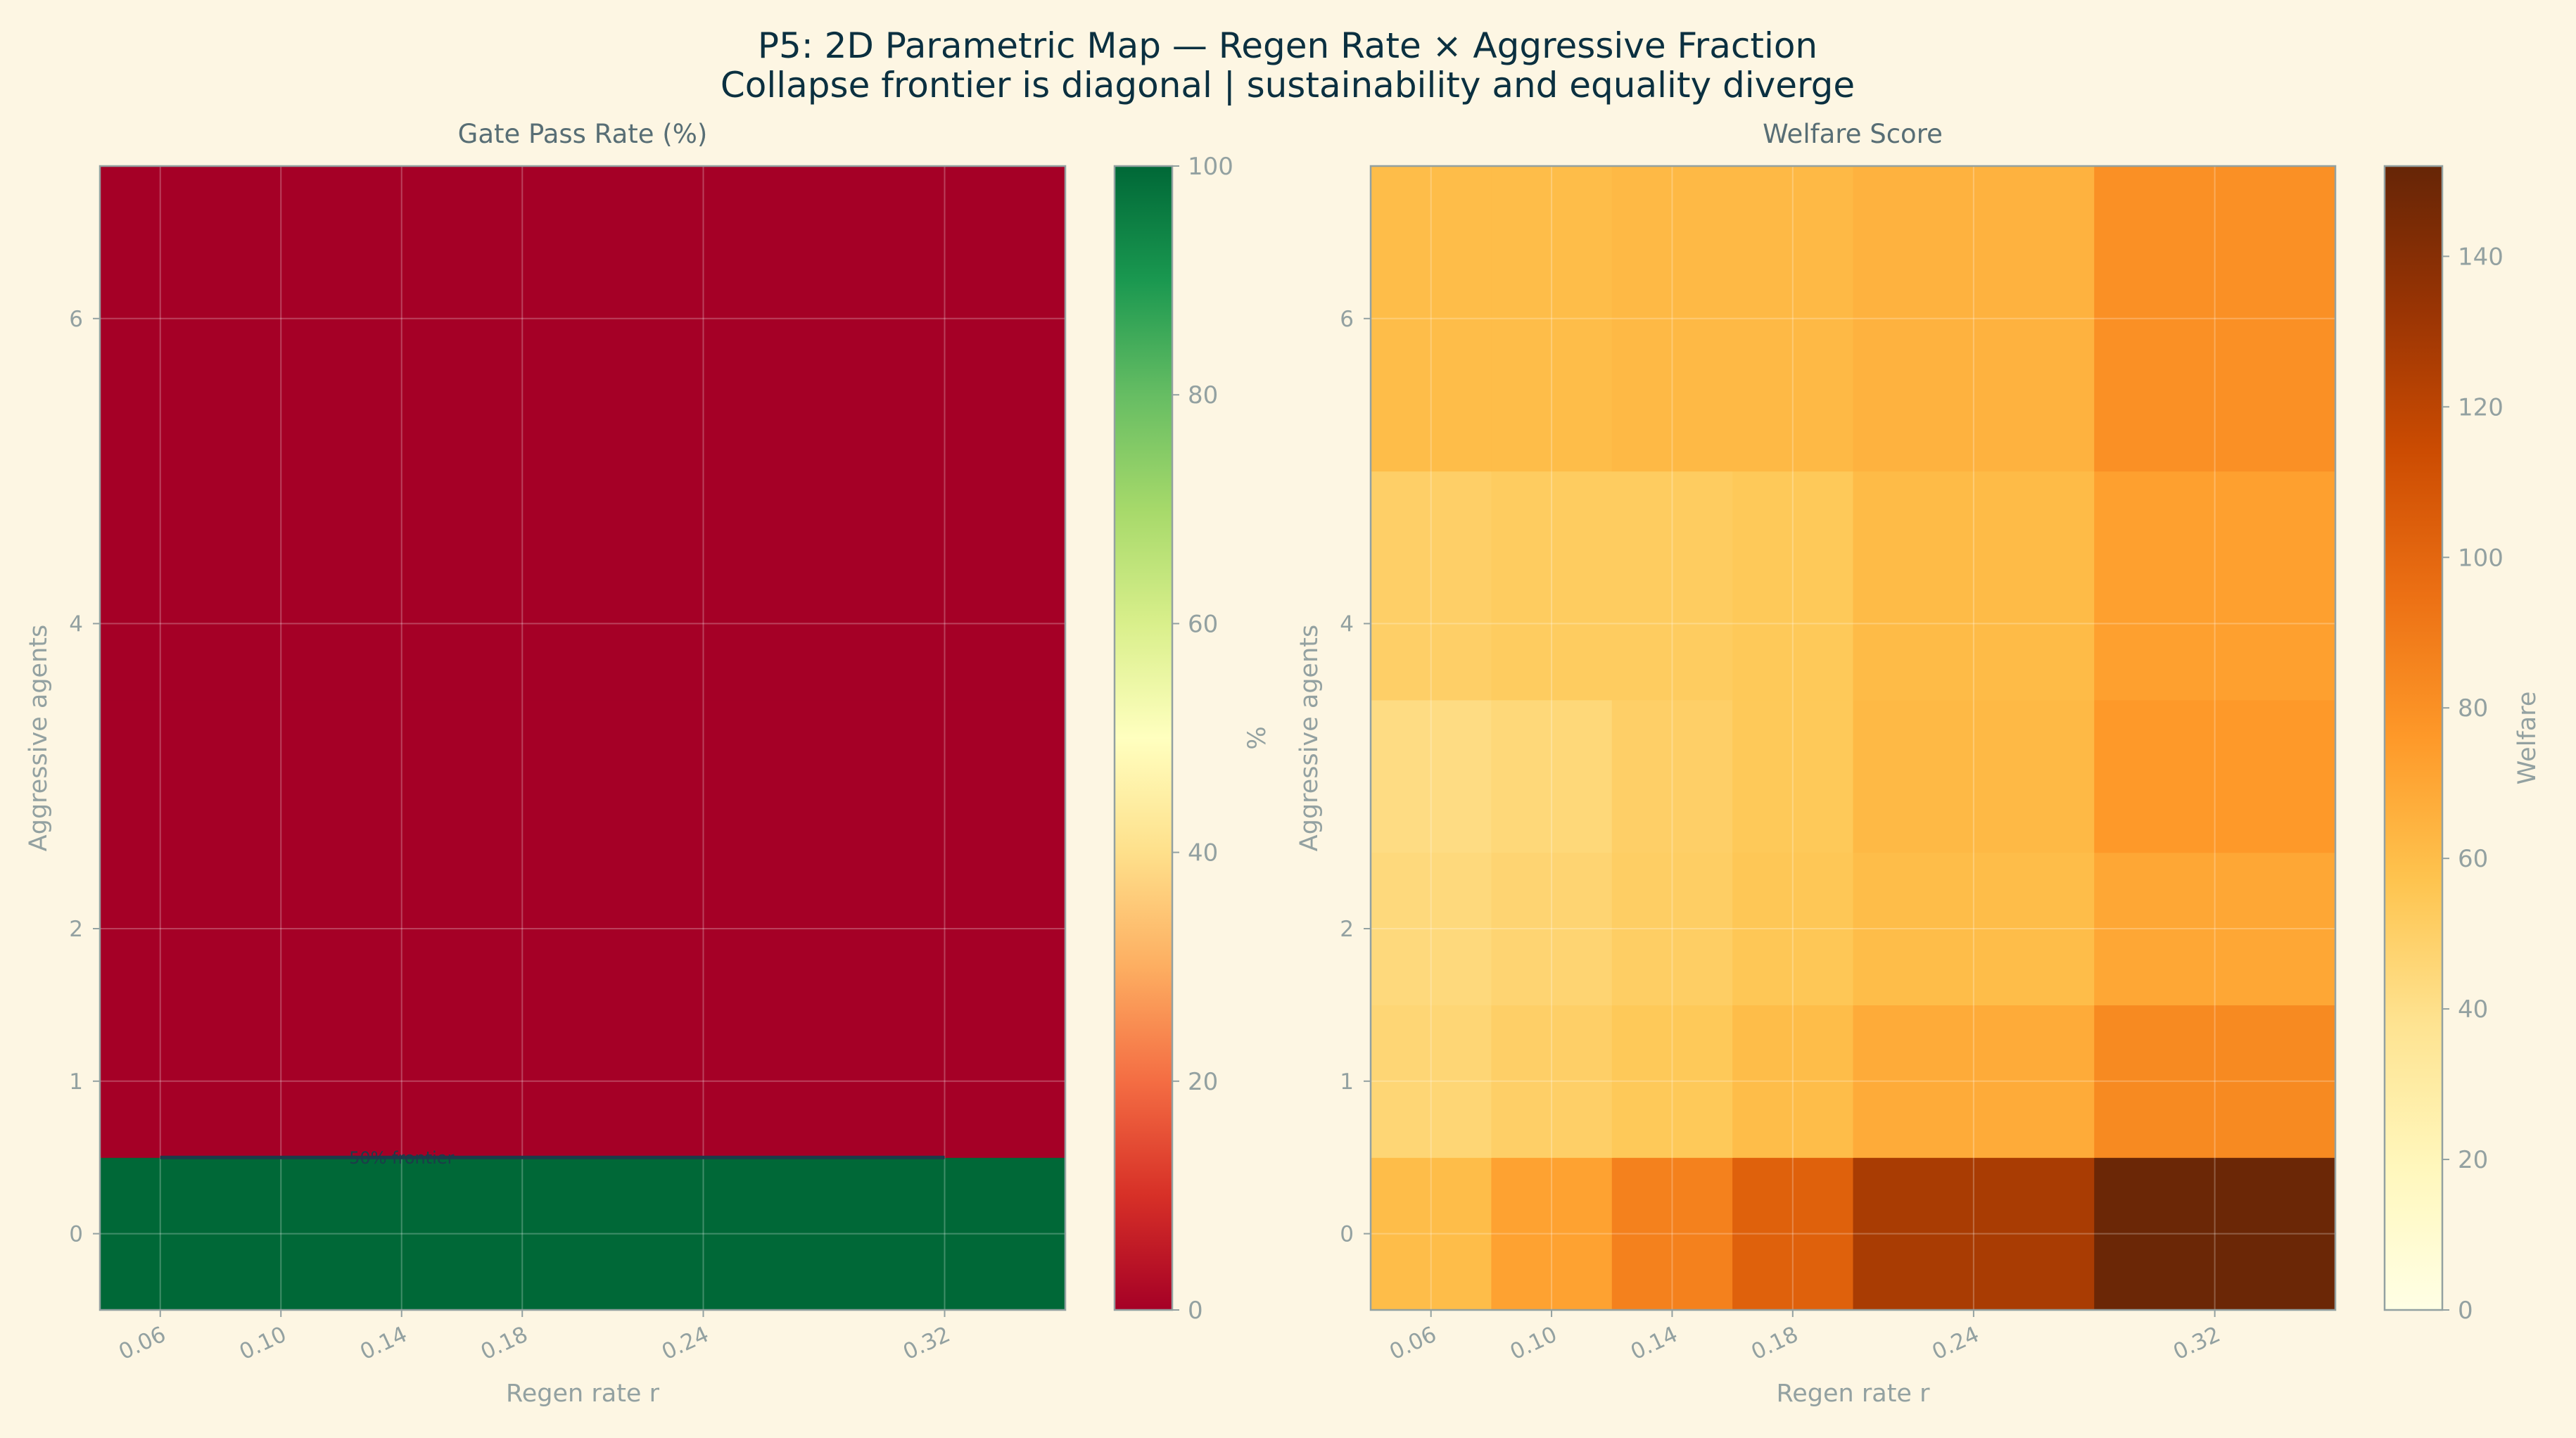  What do you see at coordinates (1203, 1082) in the screenshot?
I see `gate-pass-rate-colorbar-tick-label: 20` at bounding box center [1203, 1082].